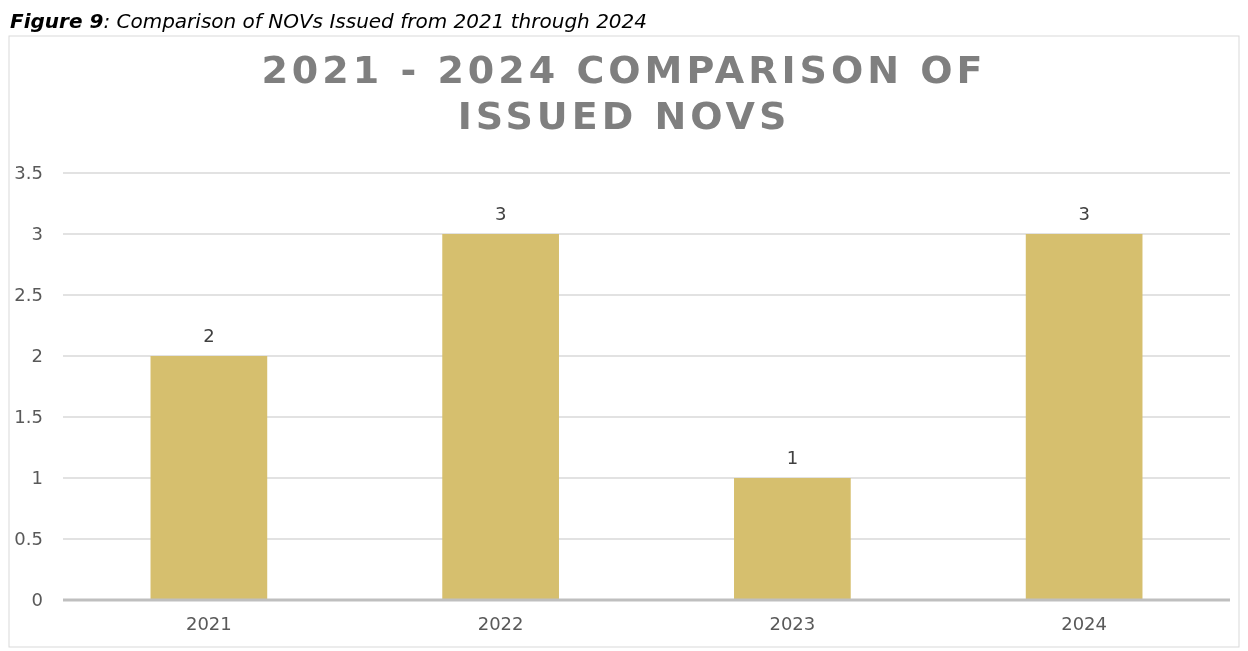 The image size is (1248, 651). I want to click on y-tick-label: 3.5, so click(28, 173).